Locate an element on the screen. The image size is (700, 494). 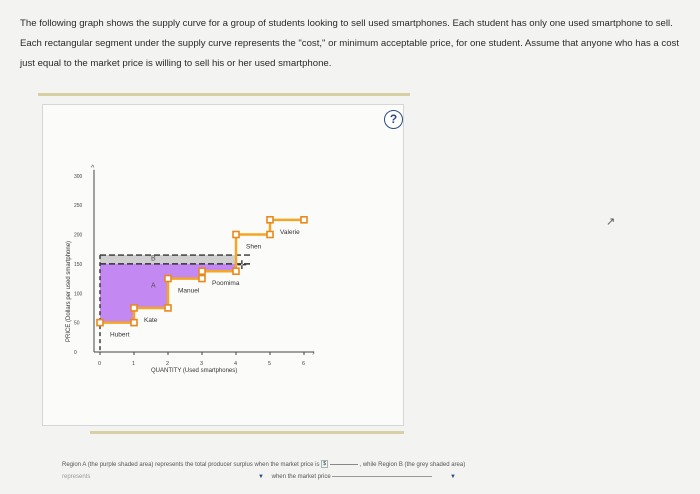
region-b-label: B is located at coordinates (153, 258).